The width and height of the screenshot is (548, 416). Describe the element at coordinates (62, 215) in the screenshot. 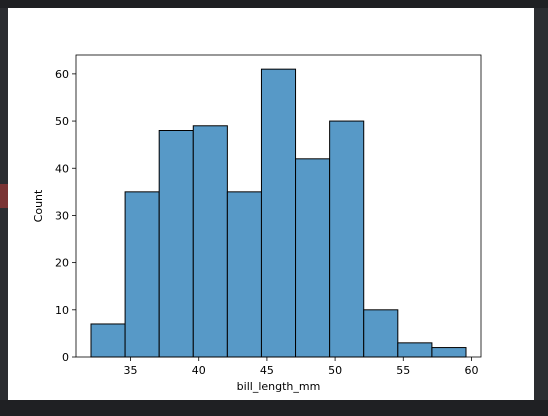

I see `y-tick-label: 30` at that location.